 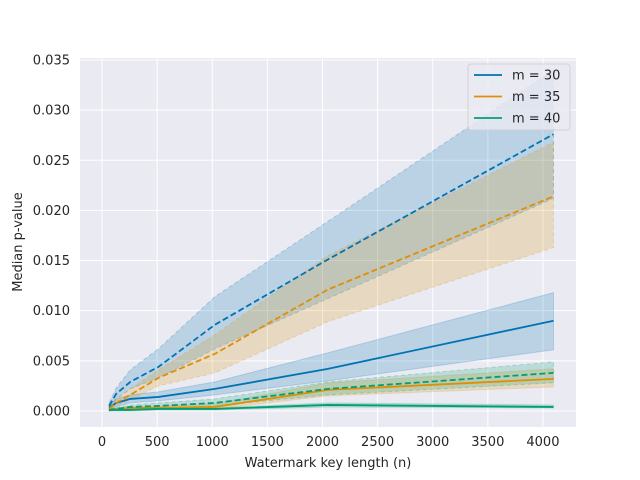 I want to click on x-tick-label: 0, so click(x=102, y=442).